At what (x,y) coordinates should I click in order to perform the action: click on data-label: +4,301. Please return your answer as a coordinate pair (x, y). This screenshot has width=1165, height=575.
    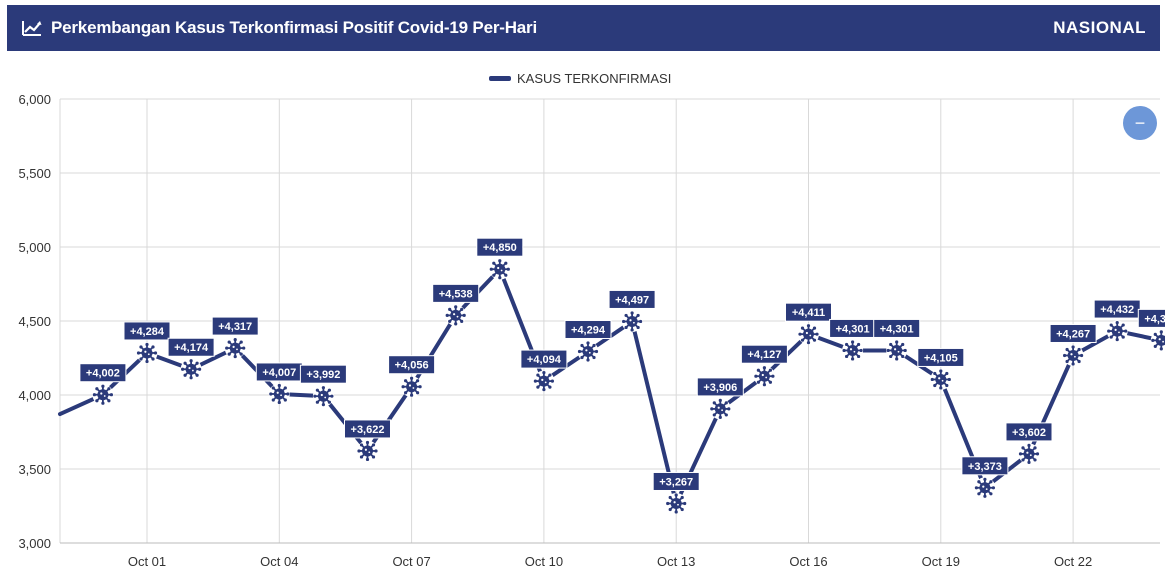
    Looking at the image, I should click on (897, 328).